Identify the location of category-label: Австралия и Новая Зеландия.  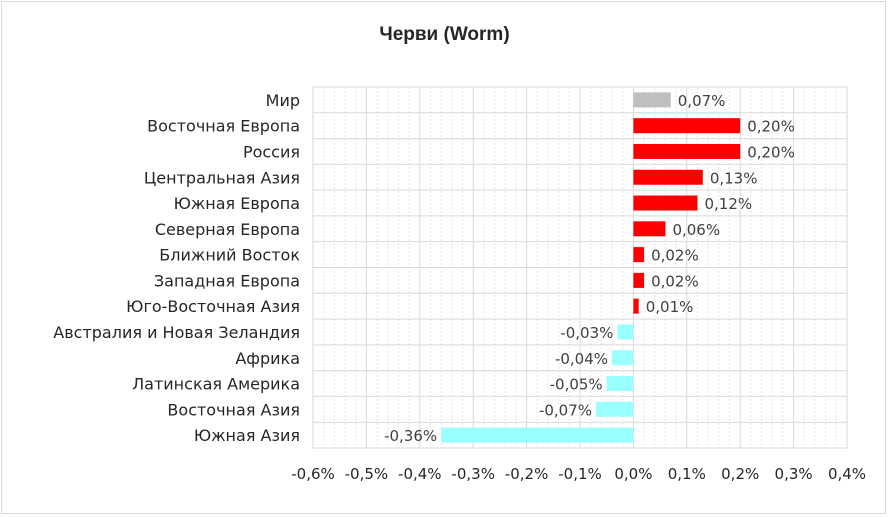
(176, 332).